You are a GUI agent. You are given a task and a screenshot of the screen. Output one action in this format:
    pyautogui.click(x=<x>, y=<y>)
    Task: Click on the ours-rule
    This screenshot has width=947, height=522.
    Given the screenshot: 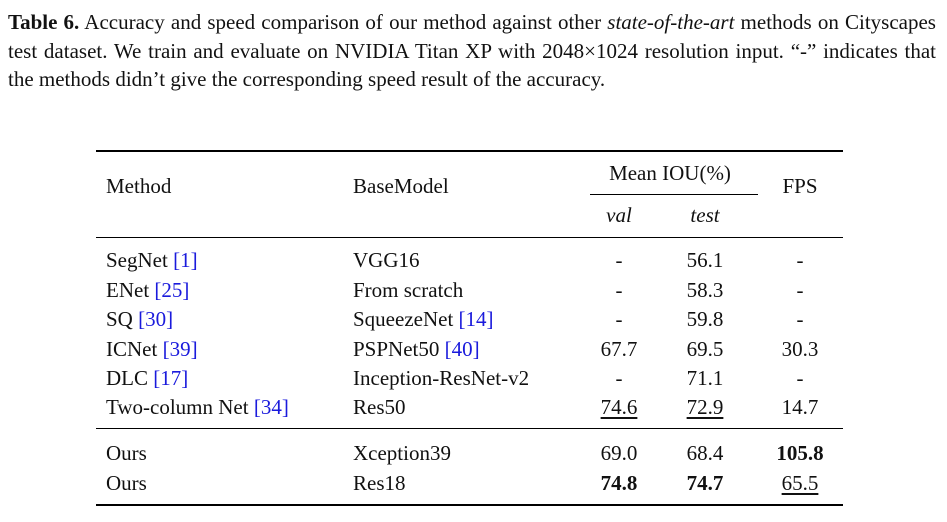 What is the action you would take?
    pyautogui.click(x=469, y=428)
    